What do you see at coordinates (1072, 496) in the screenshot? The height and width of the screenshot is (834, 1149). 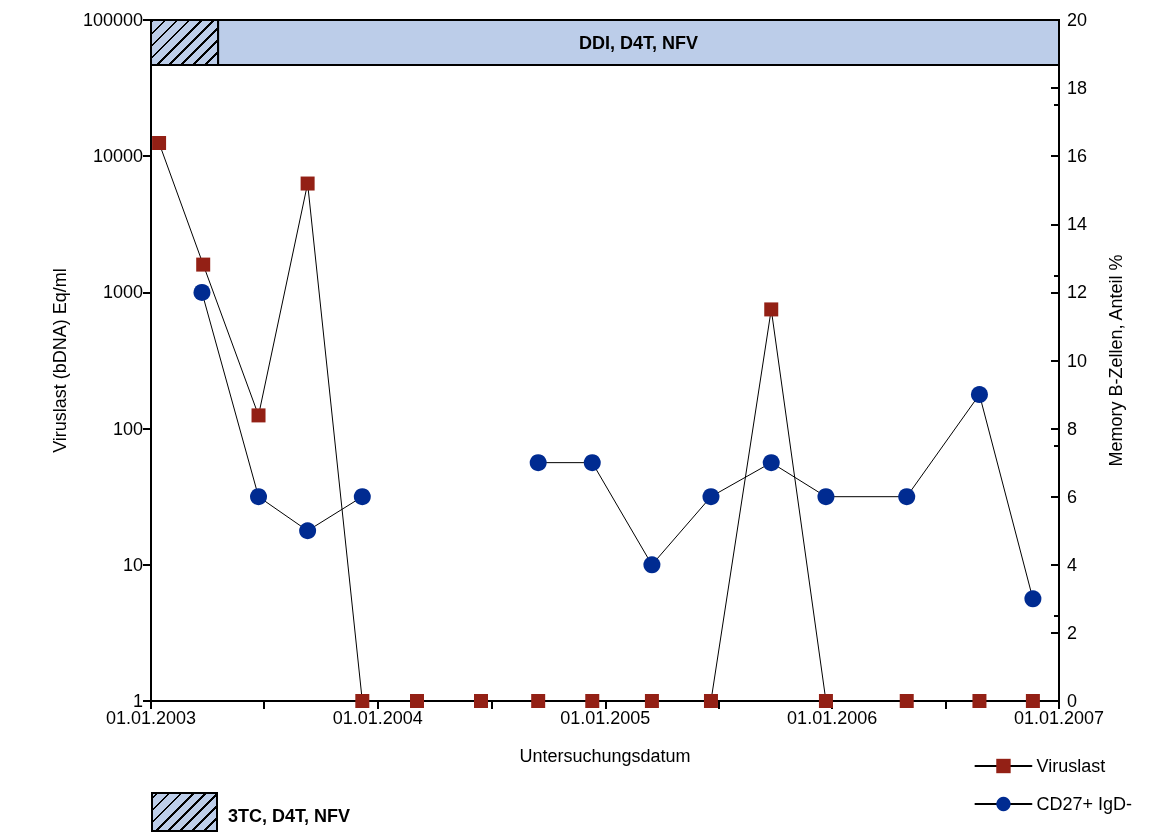 I see `y2-tick-label: 6` at bounding box center [1072, 496].